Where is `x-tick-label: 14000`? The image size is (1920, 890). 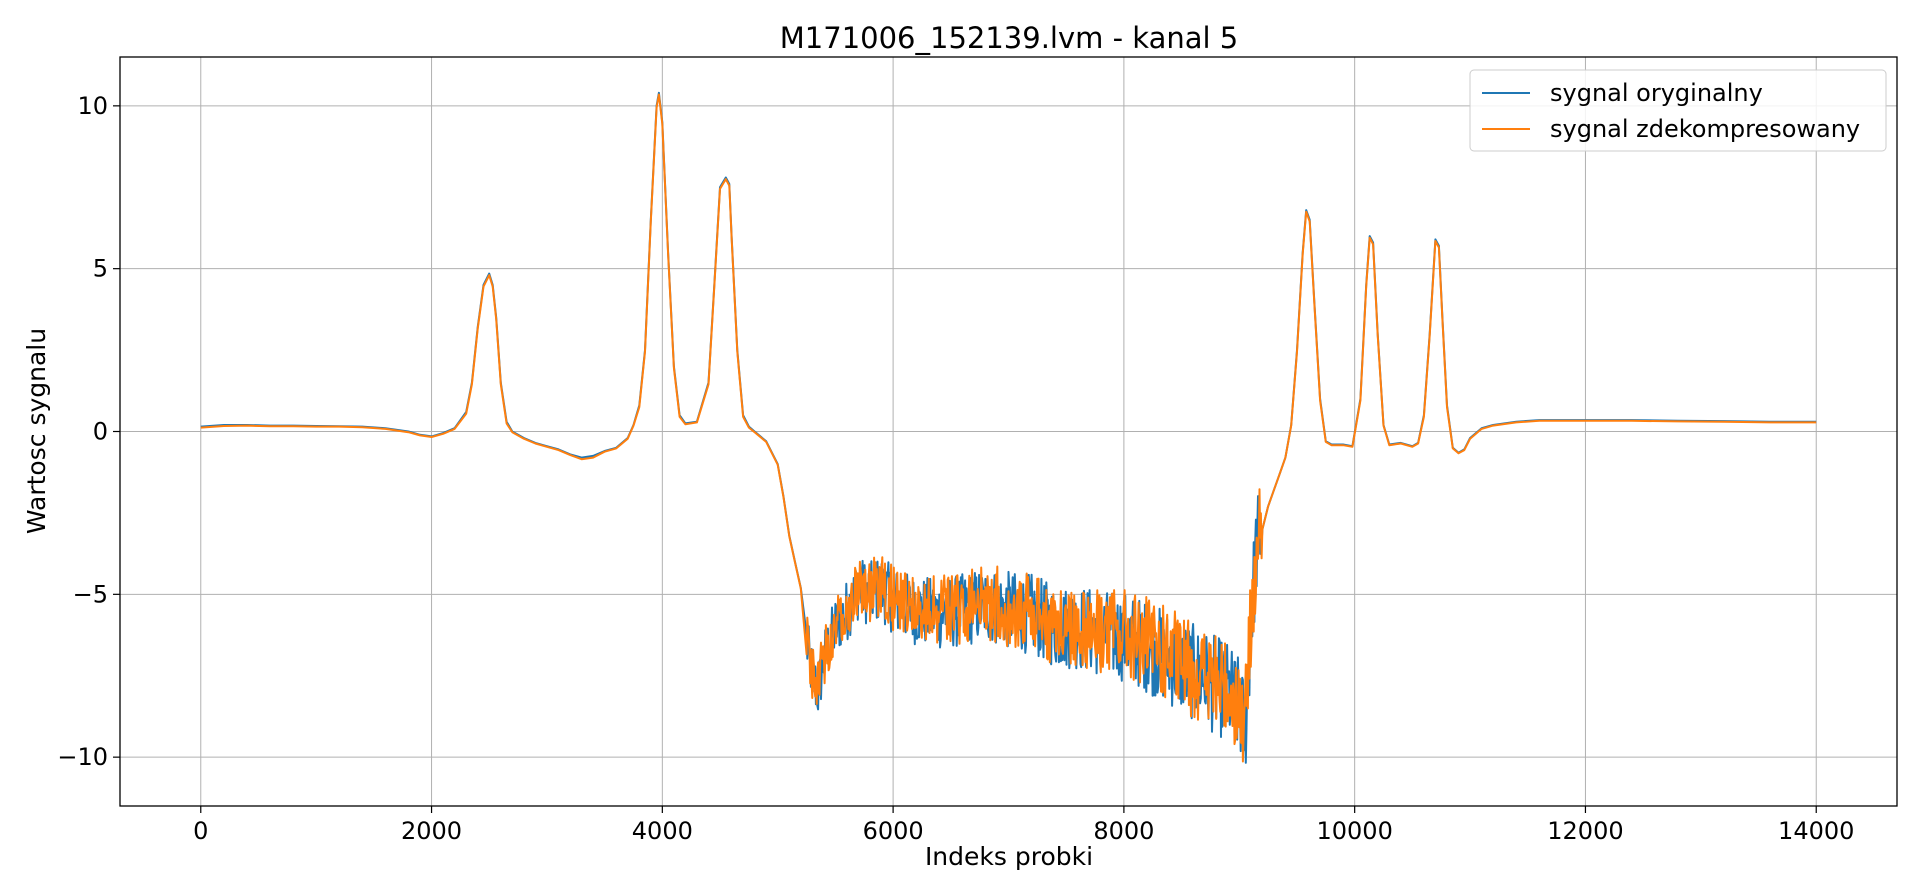 x-tick-label: 14000 is located at coordinates (1816, 831).